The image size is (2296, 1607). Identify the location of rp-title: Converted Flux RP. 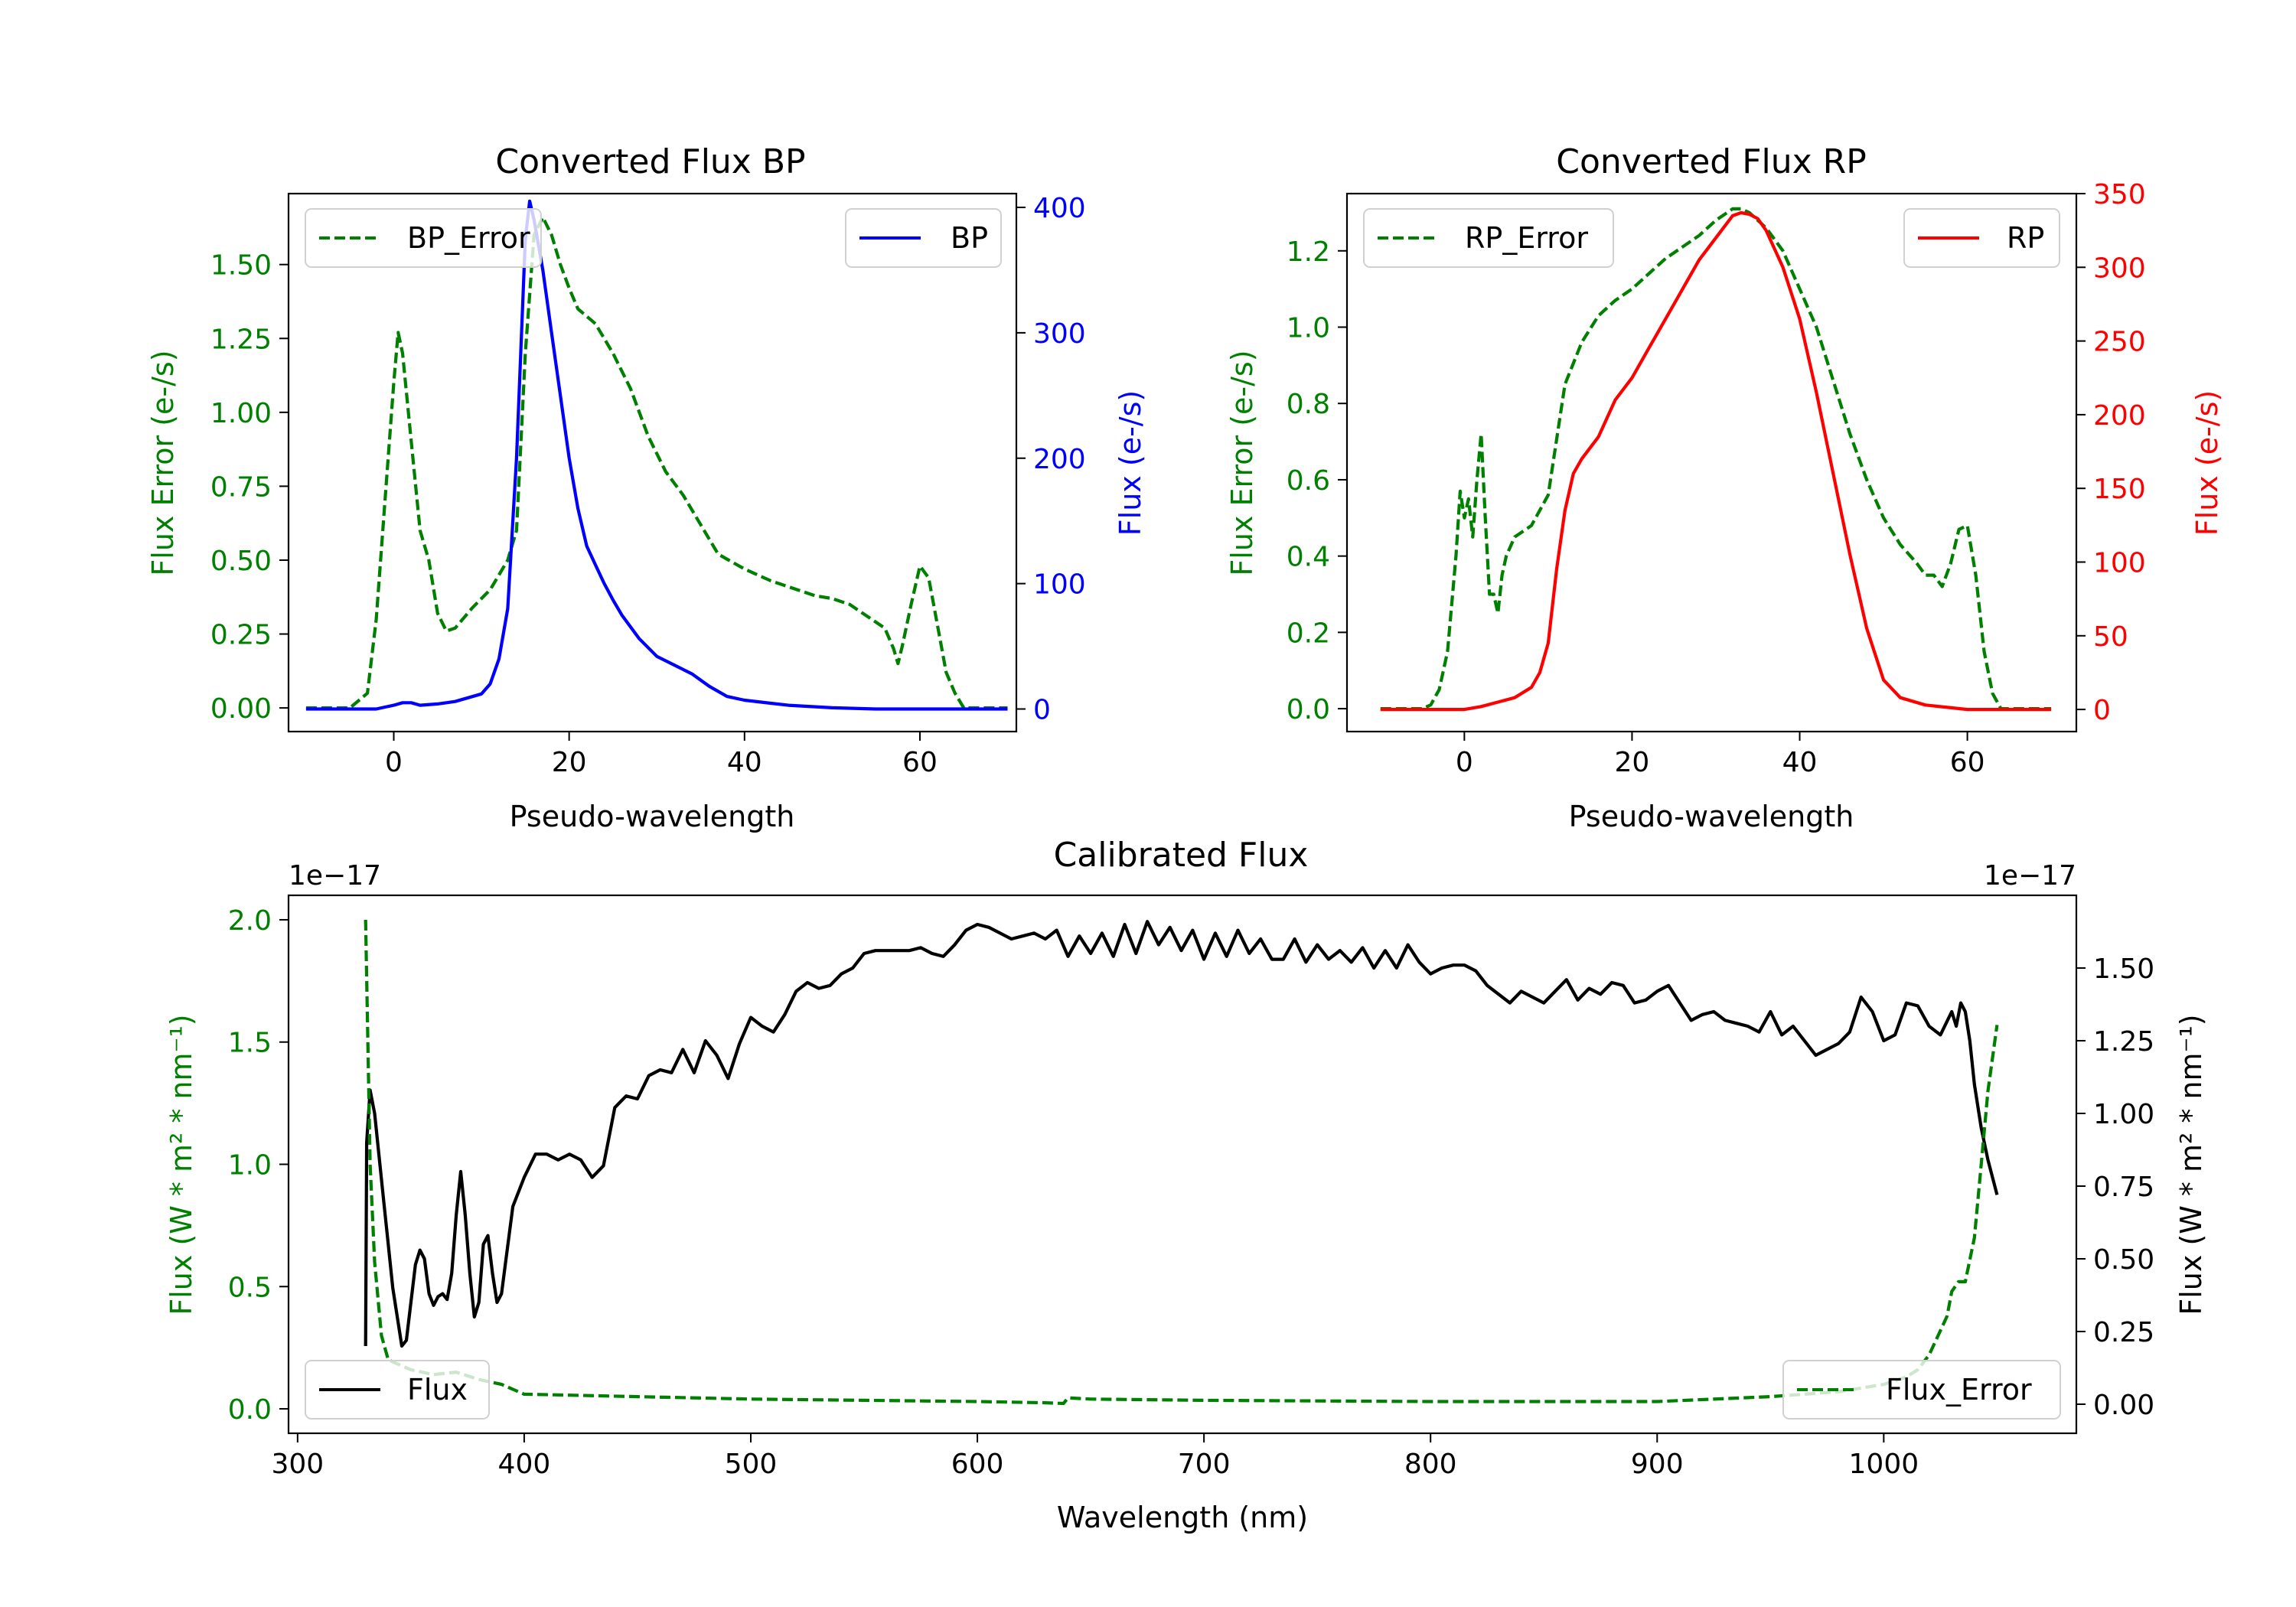
(1711, 161).